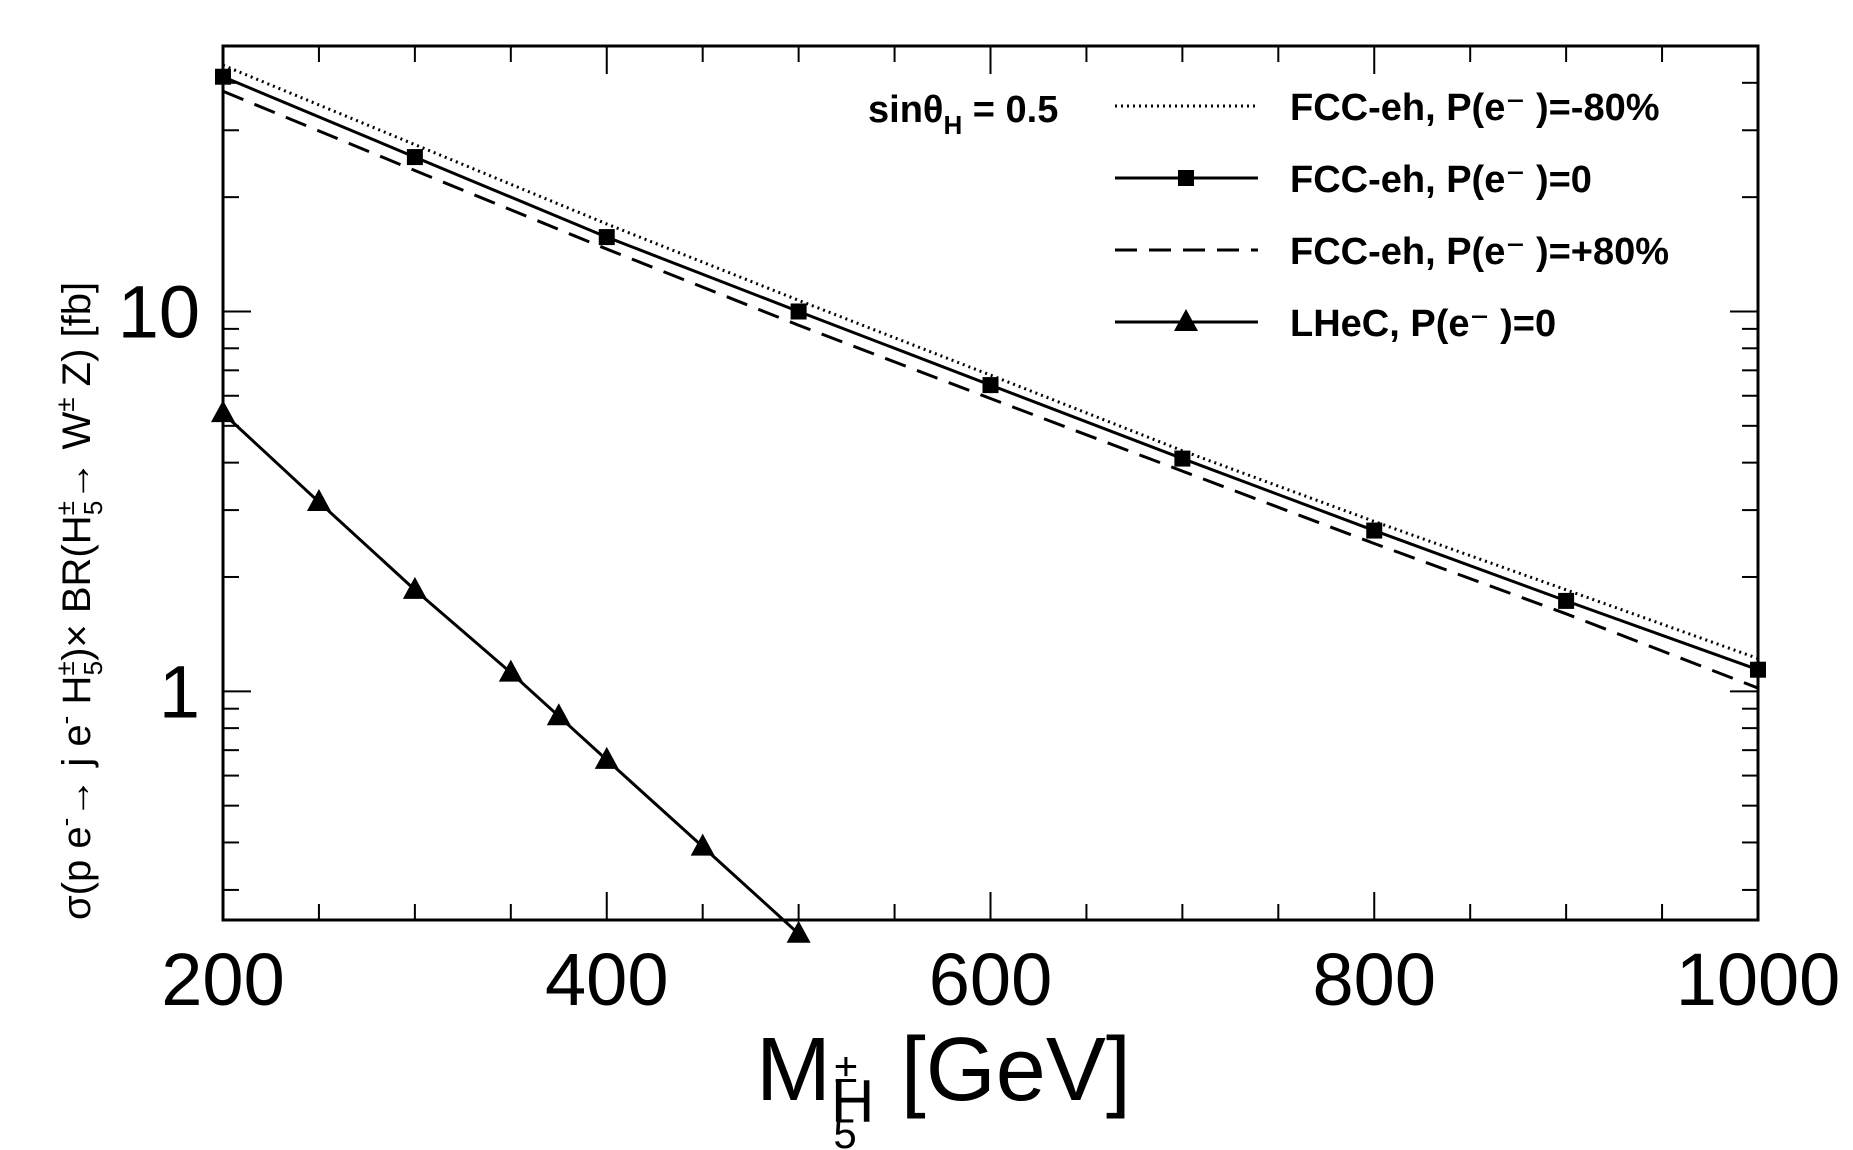  I want to click on series-line, so click(510, 673).